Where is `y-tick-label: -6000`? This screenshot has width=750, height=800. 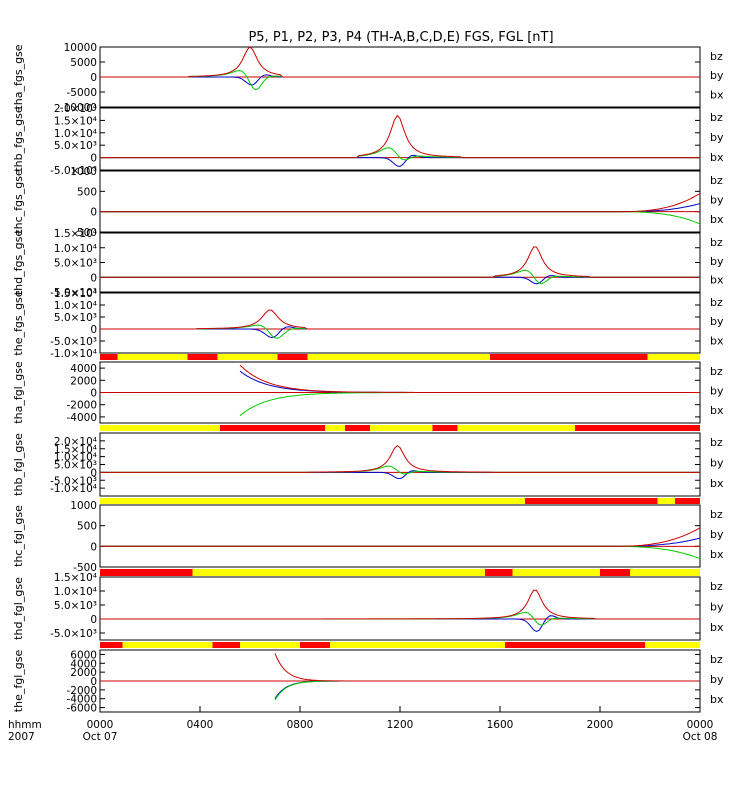
y-tick-label: -6000 is located at coordinates (81, 709).